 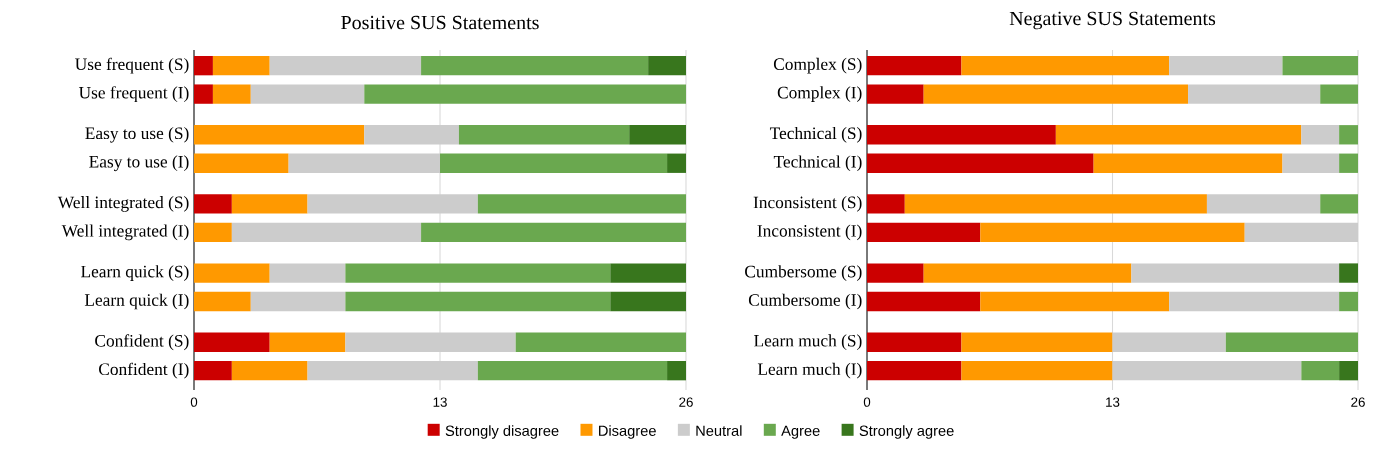 I want to click on y-tick-label: Use frequent (S), so click(x=132, y=65).